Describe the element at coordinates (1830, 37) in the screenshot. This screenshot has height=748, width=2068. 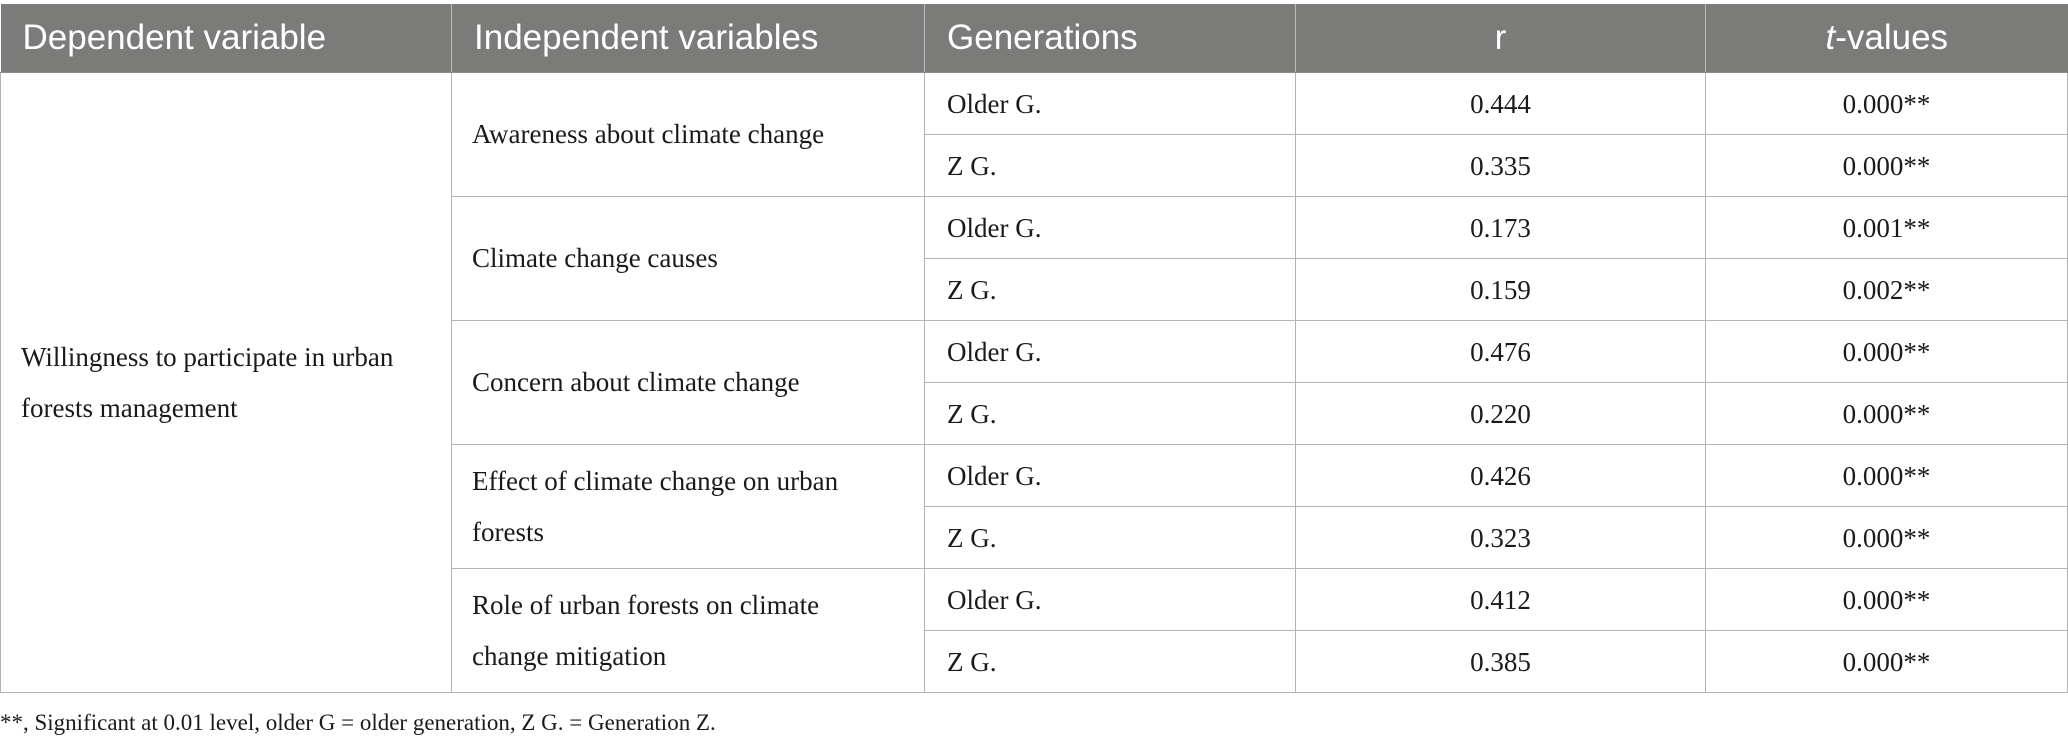
I see `header-t-italic: t` at that location.